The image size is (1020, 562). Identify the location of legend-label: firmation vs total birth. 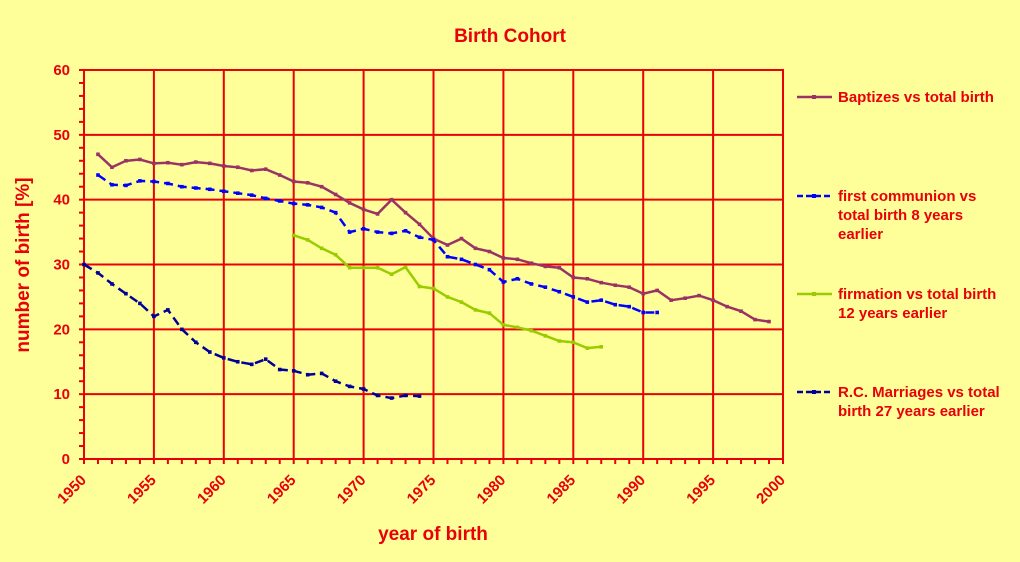
(917, 294).